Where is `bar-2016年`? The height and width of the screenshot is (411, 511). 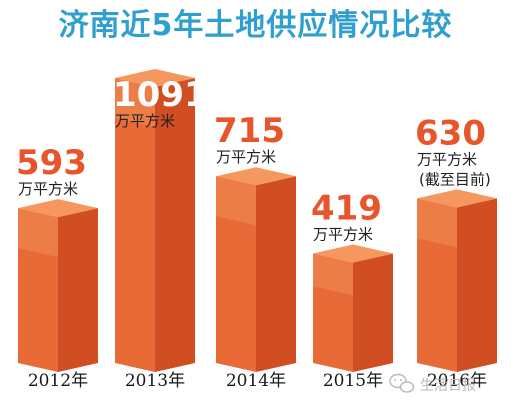 bar-2016年 is located at coordinates (457, 280).